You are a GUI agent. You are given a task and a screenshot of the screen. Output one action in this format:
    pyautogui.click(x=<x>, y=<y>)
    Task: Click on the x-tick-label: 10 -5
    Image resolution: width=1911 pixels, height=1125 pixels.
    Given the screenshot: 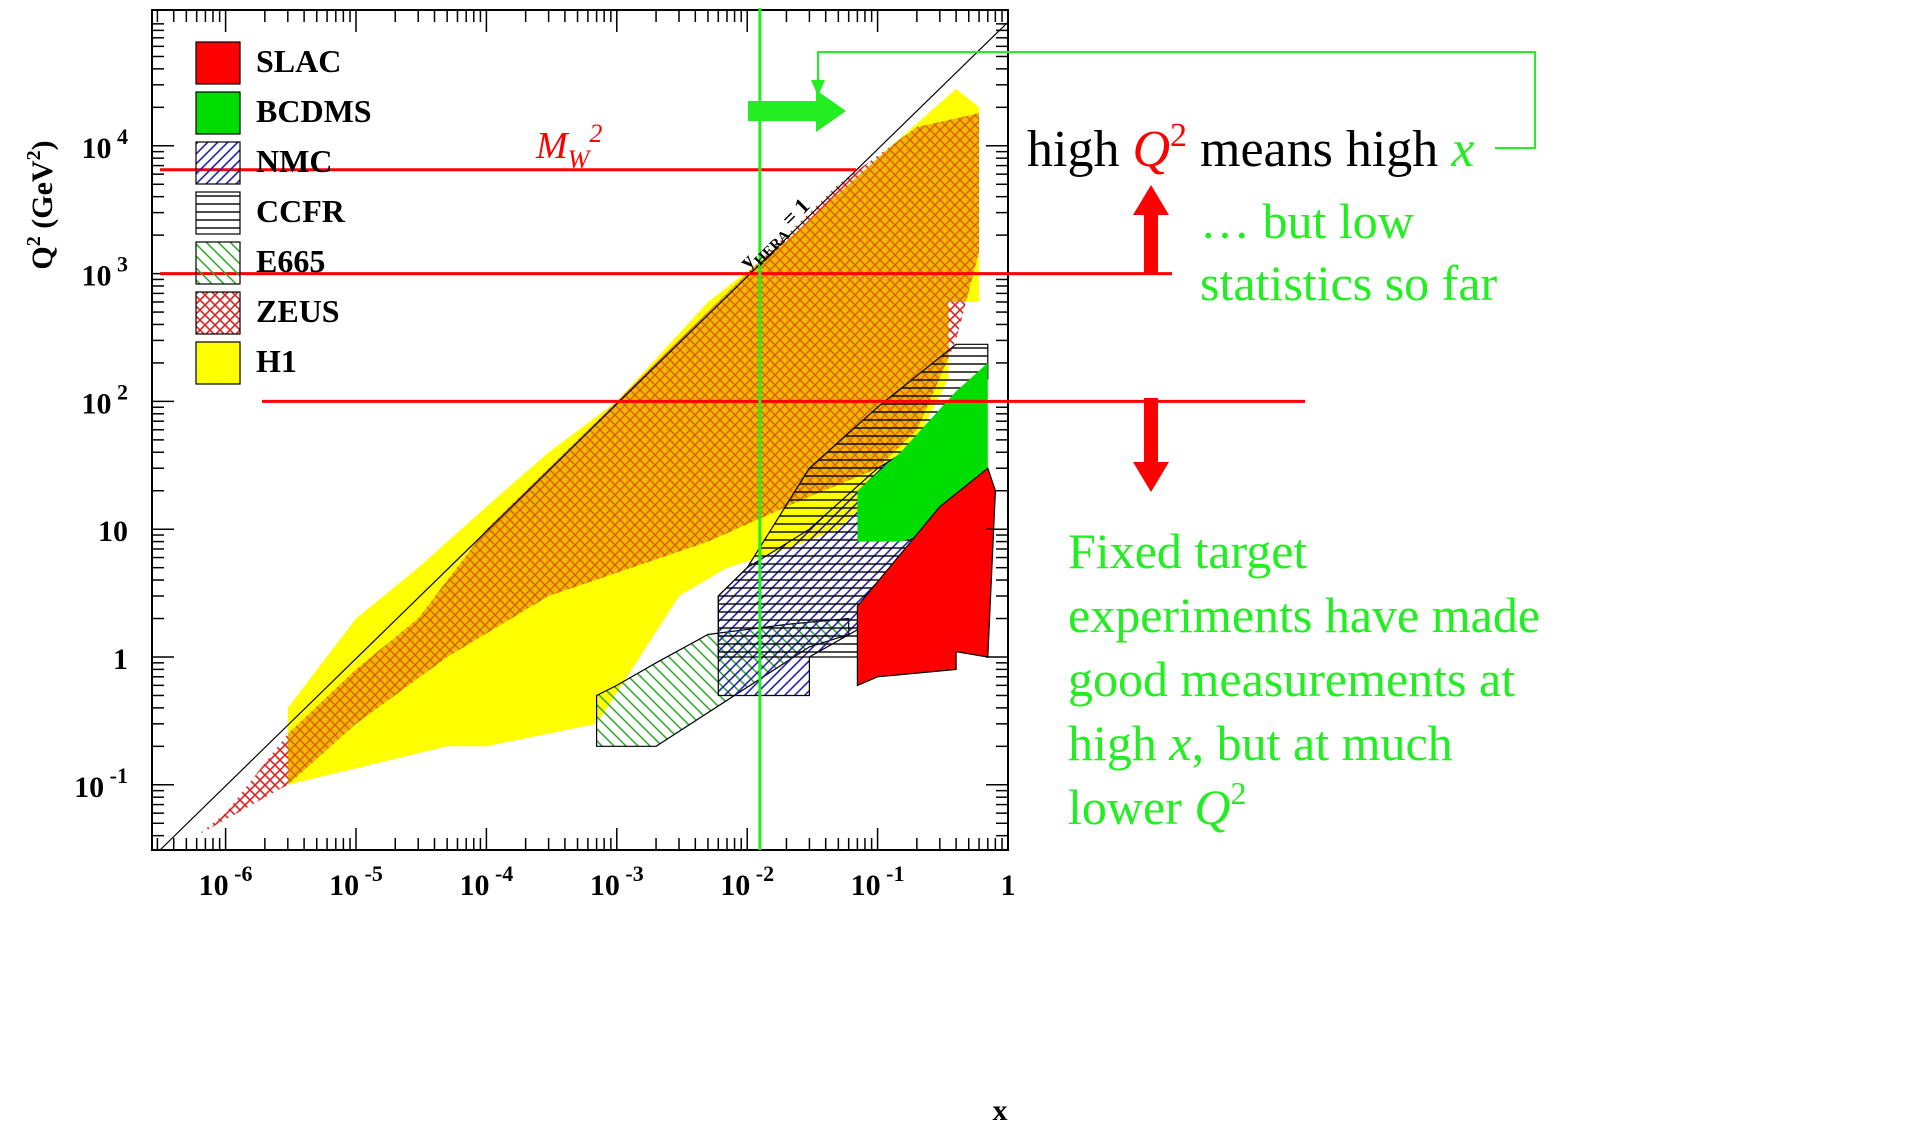 What is the action you would take?
    pyautogui.click(x=356, y=881)
    